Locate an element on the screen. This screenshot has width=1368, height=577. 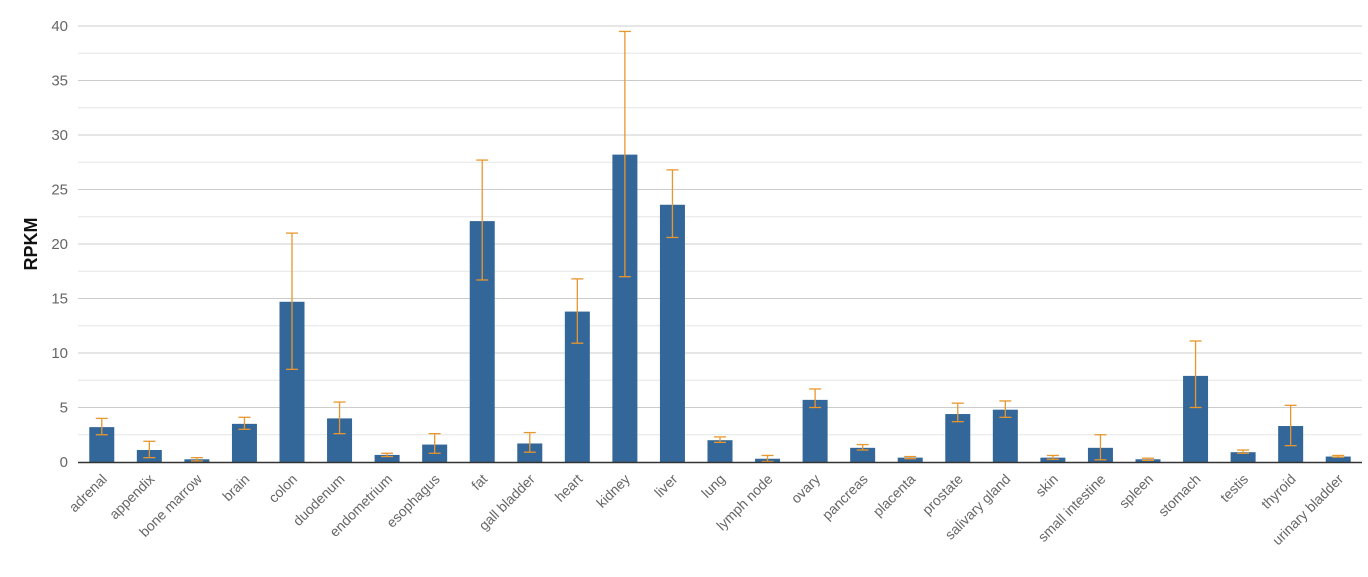
x-tick-label: adrenal is located at coordinates (88, 493).